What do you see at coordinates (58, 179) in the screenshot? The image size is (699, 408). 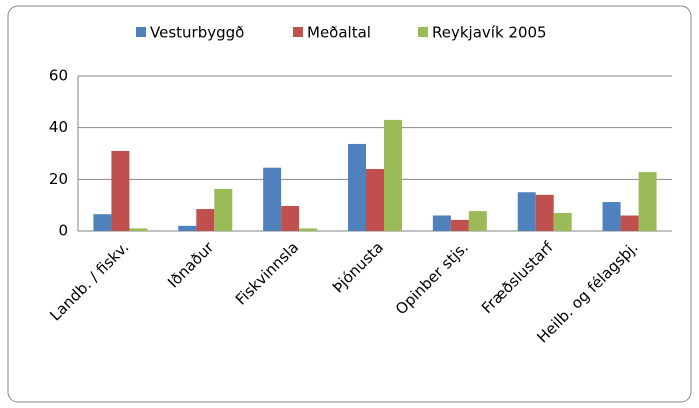 I see `y-tick-label: 20` at bounding box center [58, 179].